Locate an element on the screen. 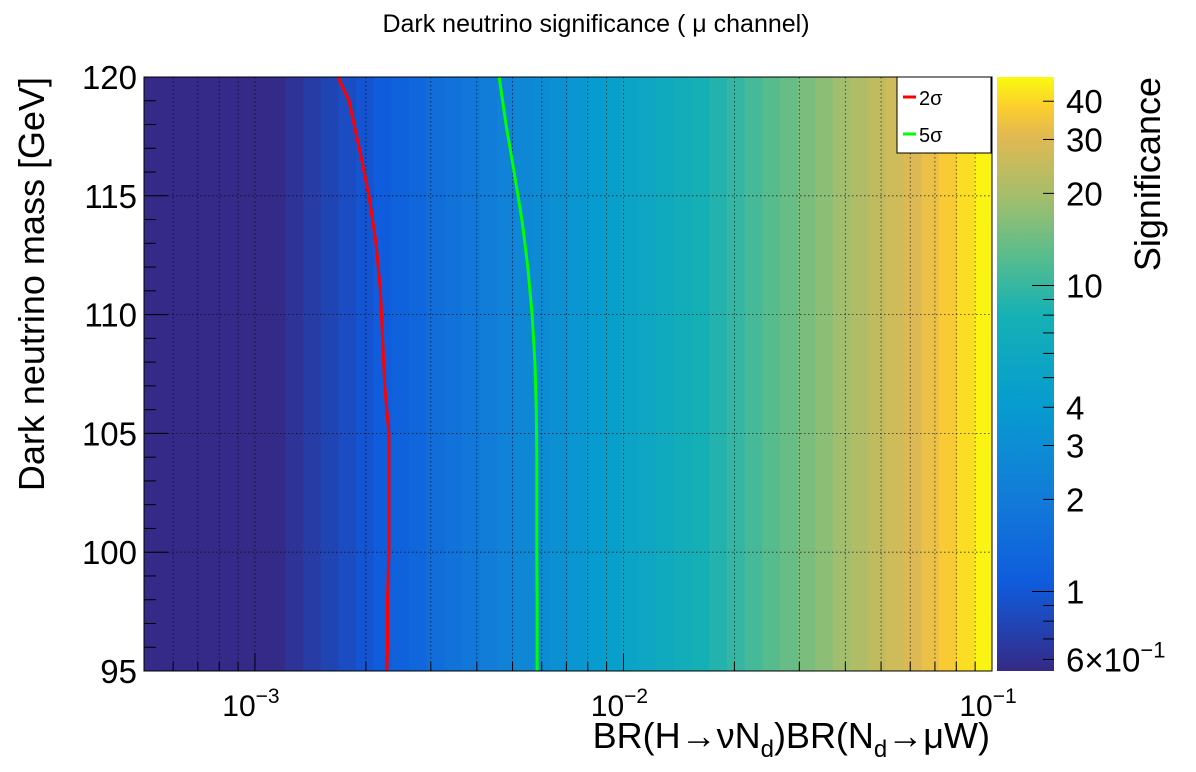  contour-line-5sigma is located at coordinates (518, 374).